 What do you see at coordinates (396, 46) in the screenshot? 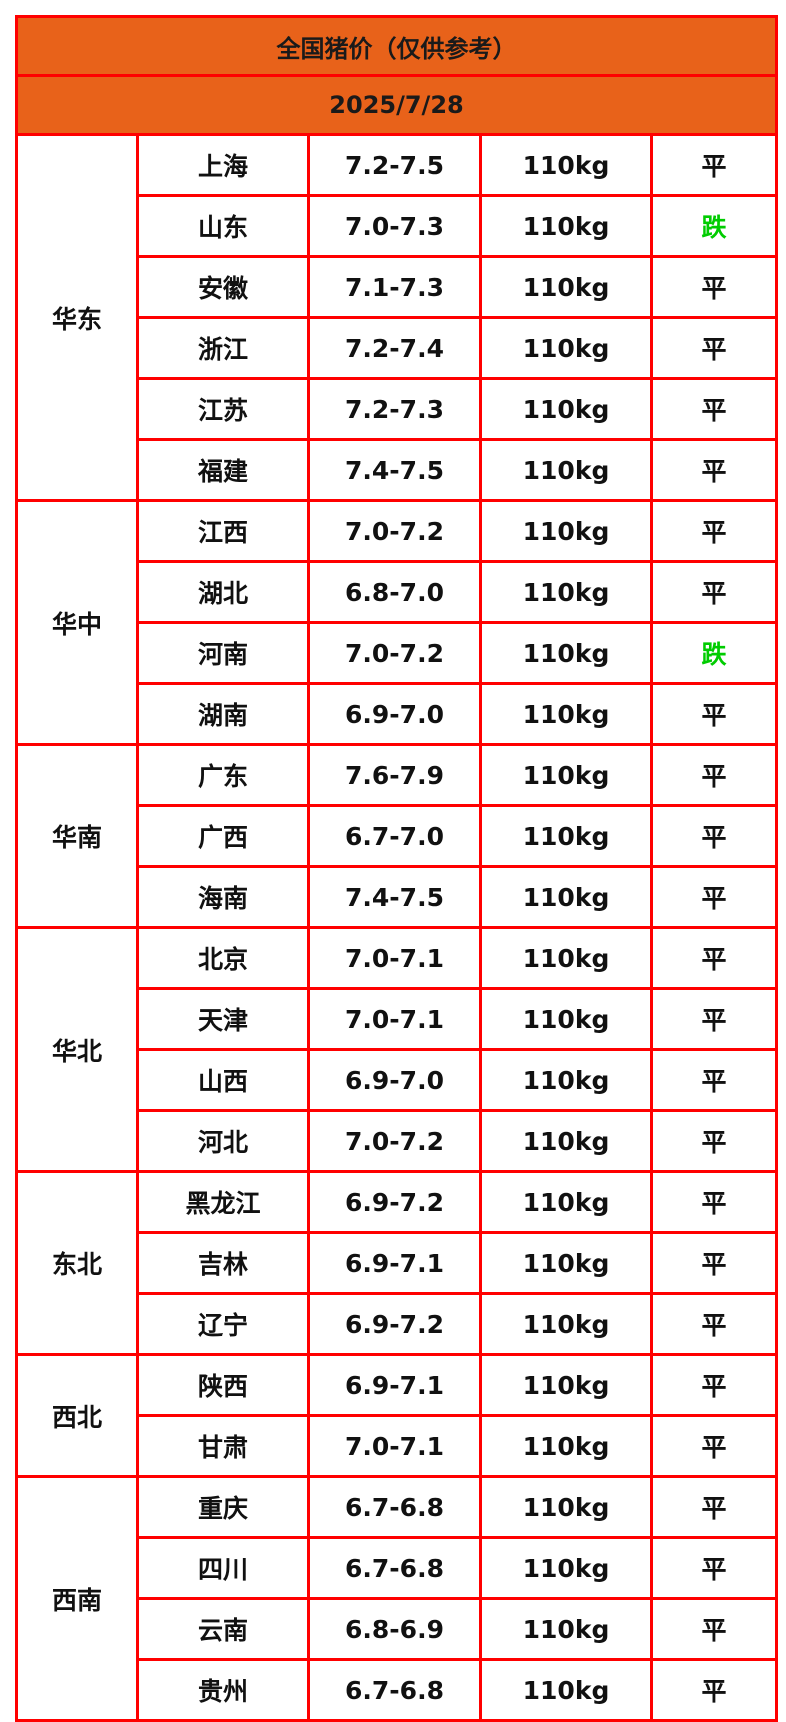
I see `table-title: 全国猪价（仅供参考）` at bounding box center [396, 46].